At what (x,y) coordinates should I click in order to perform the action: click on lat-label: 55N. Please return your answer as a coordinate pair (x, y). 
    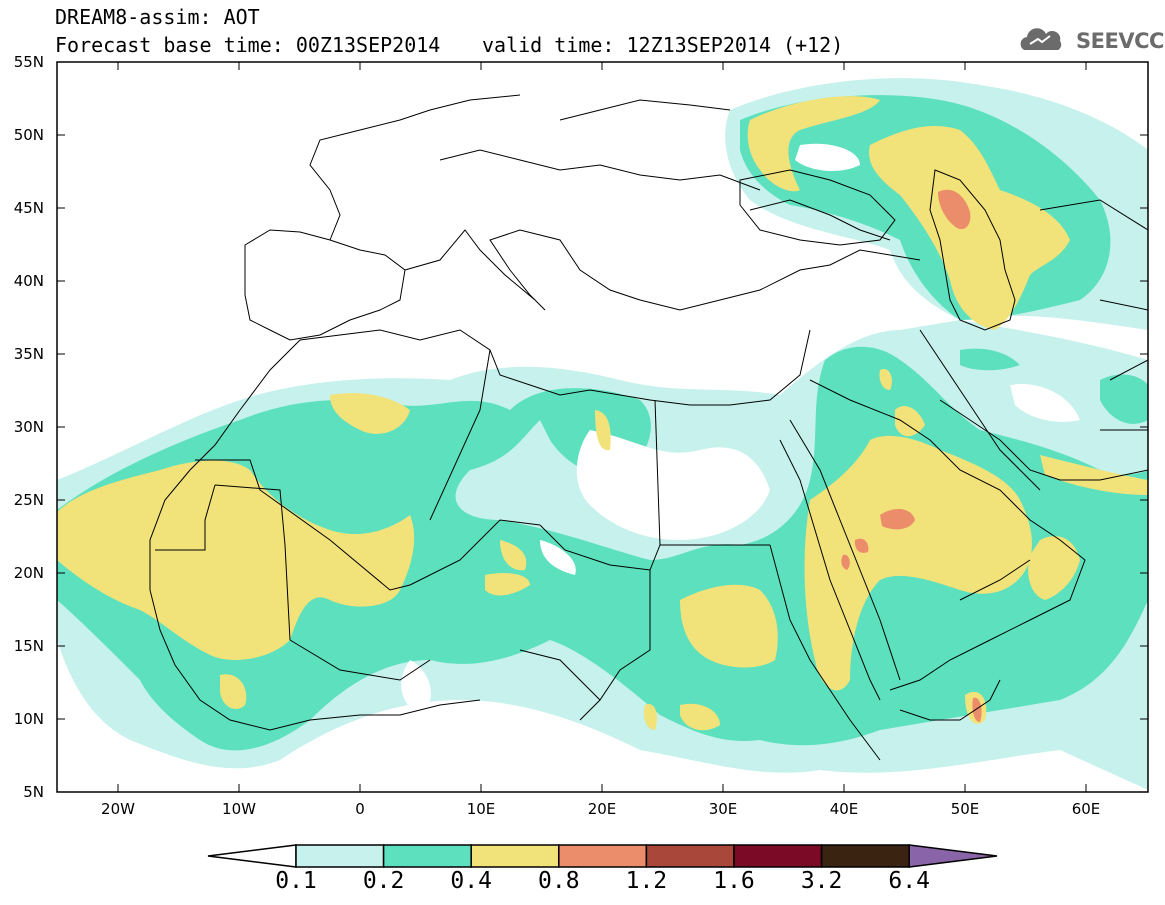
    Looking at the image, I should click on (28, 62).